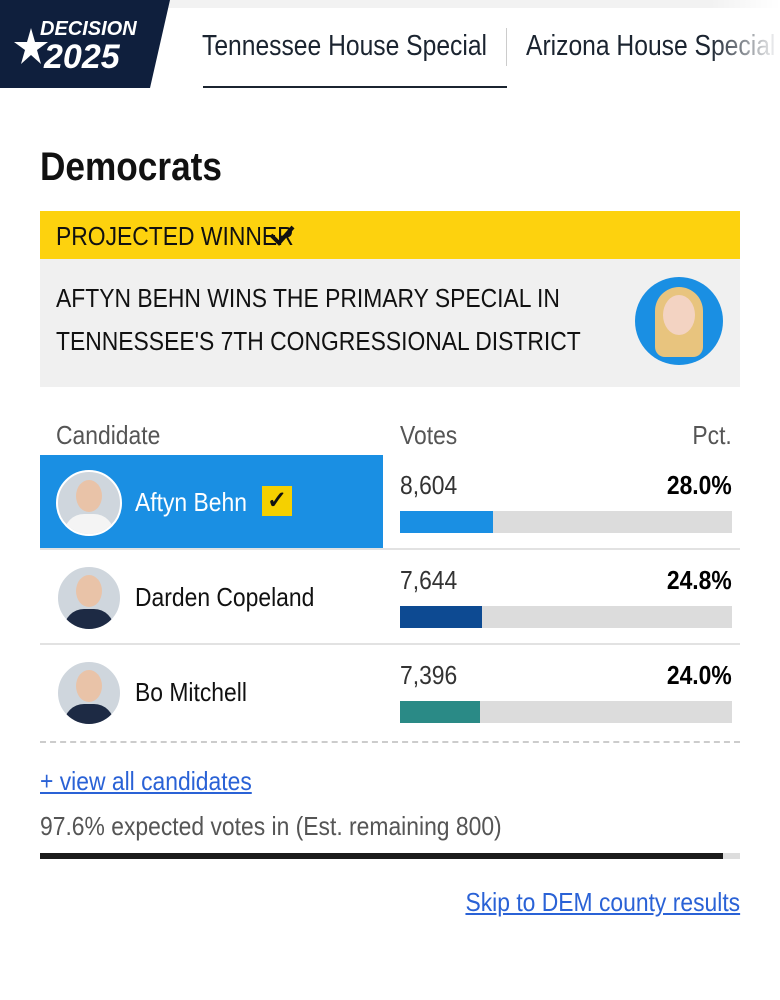 The width and height of the screenshot is (780, 1000). I want to click on tab-divider, so click(506, 47).